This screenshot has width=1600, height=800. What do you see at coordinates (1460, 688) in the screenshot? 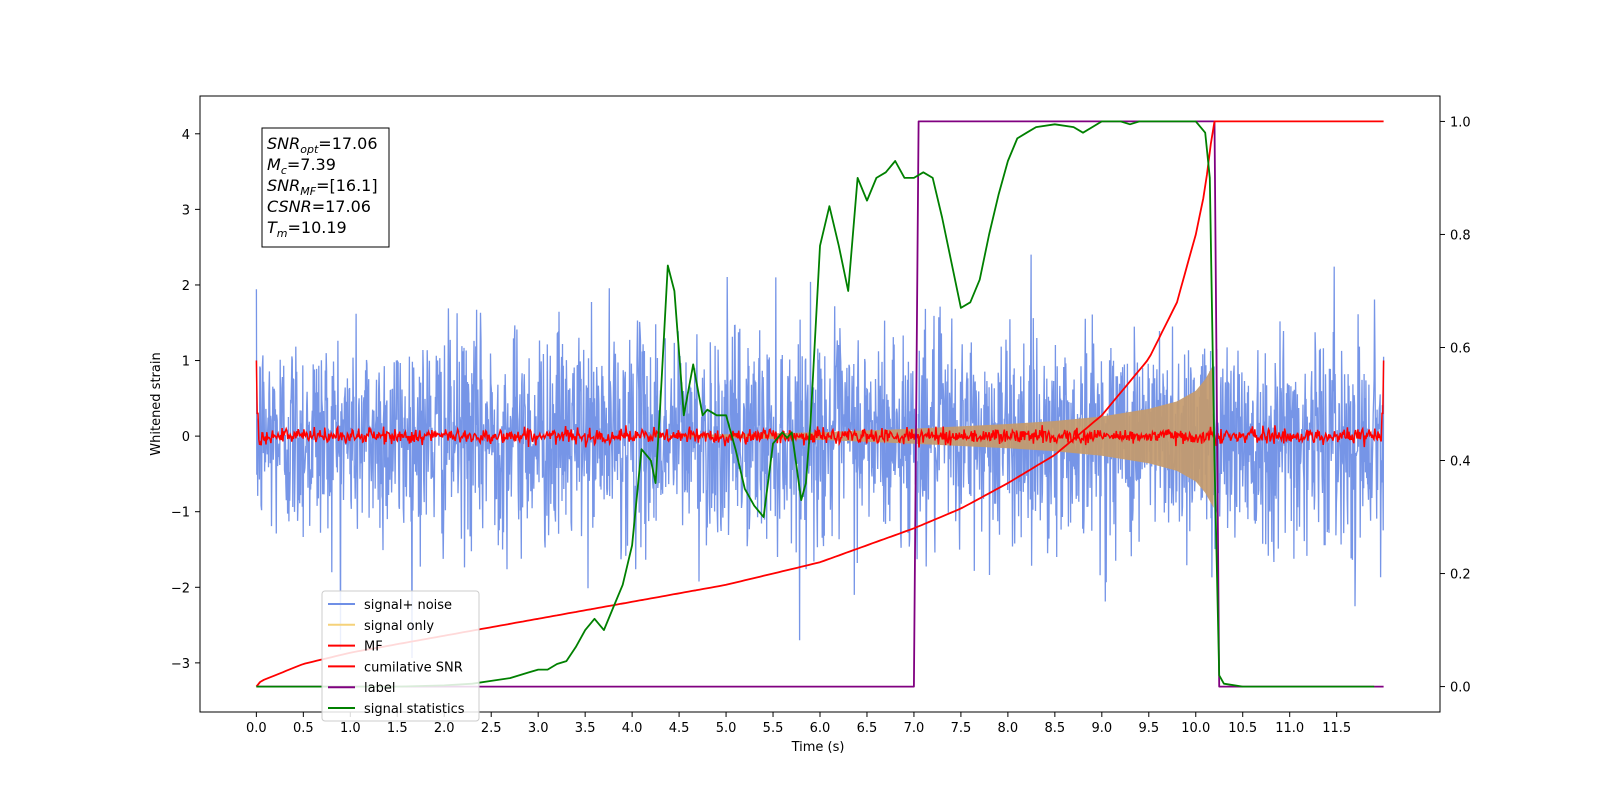
I see `y2-tick-label: 0.0` at bounding box center [1460, 688].